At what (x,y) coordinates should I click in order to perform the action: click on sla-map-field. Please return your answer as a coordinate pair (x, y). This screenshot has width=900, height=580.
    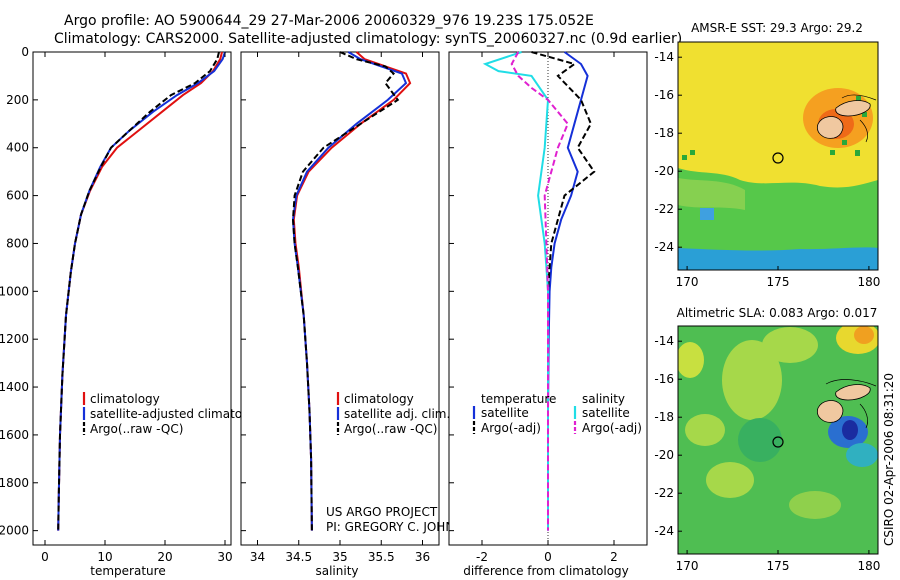
    Looking at the image, I should click on (778, 440).